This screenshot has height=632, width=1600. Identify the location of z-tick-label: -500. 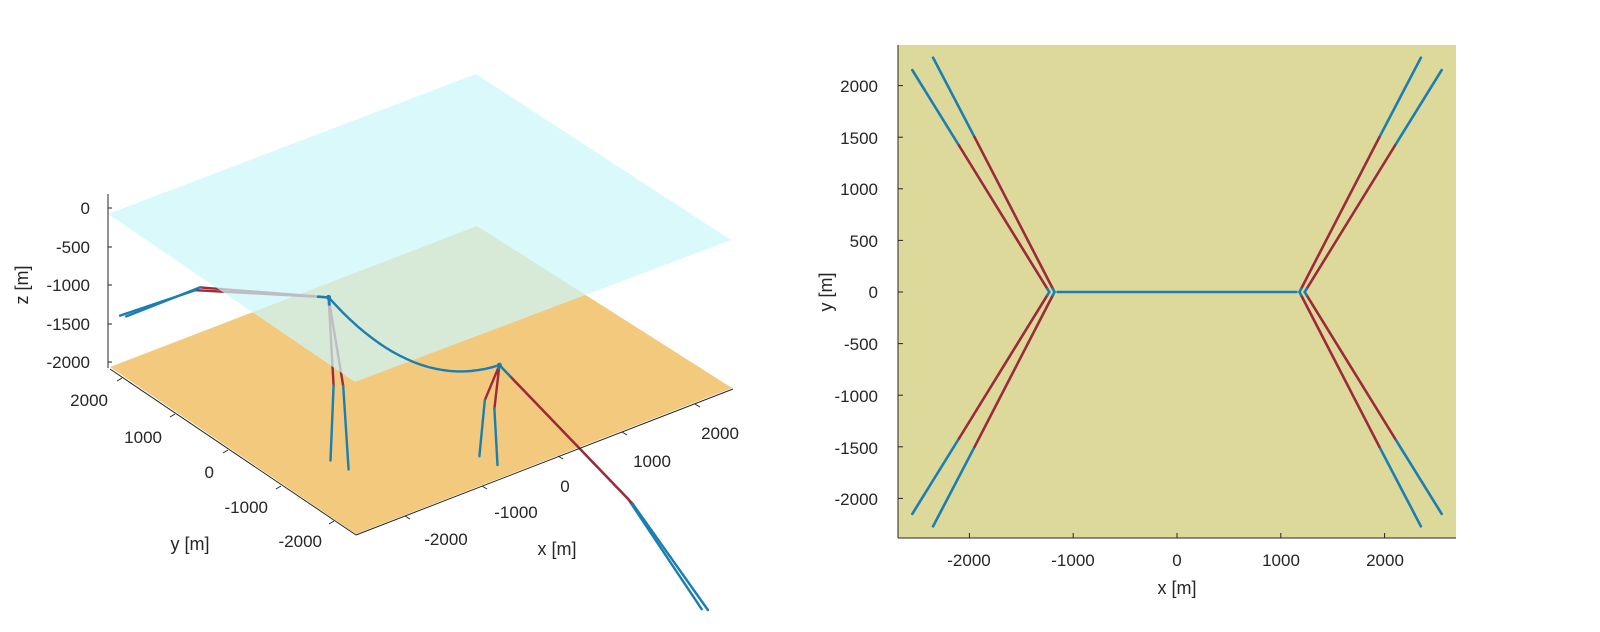
(73, 247).